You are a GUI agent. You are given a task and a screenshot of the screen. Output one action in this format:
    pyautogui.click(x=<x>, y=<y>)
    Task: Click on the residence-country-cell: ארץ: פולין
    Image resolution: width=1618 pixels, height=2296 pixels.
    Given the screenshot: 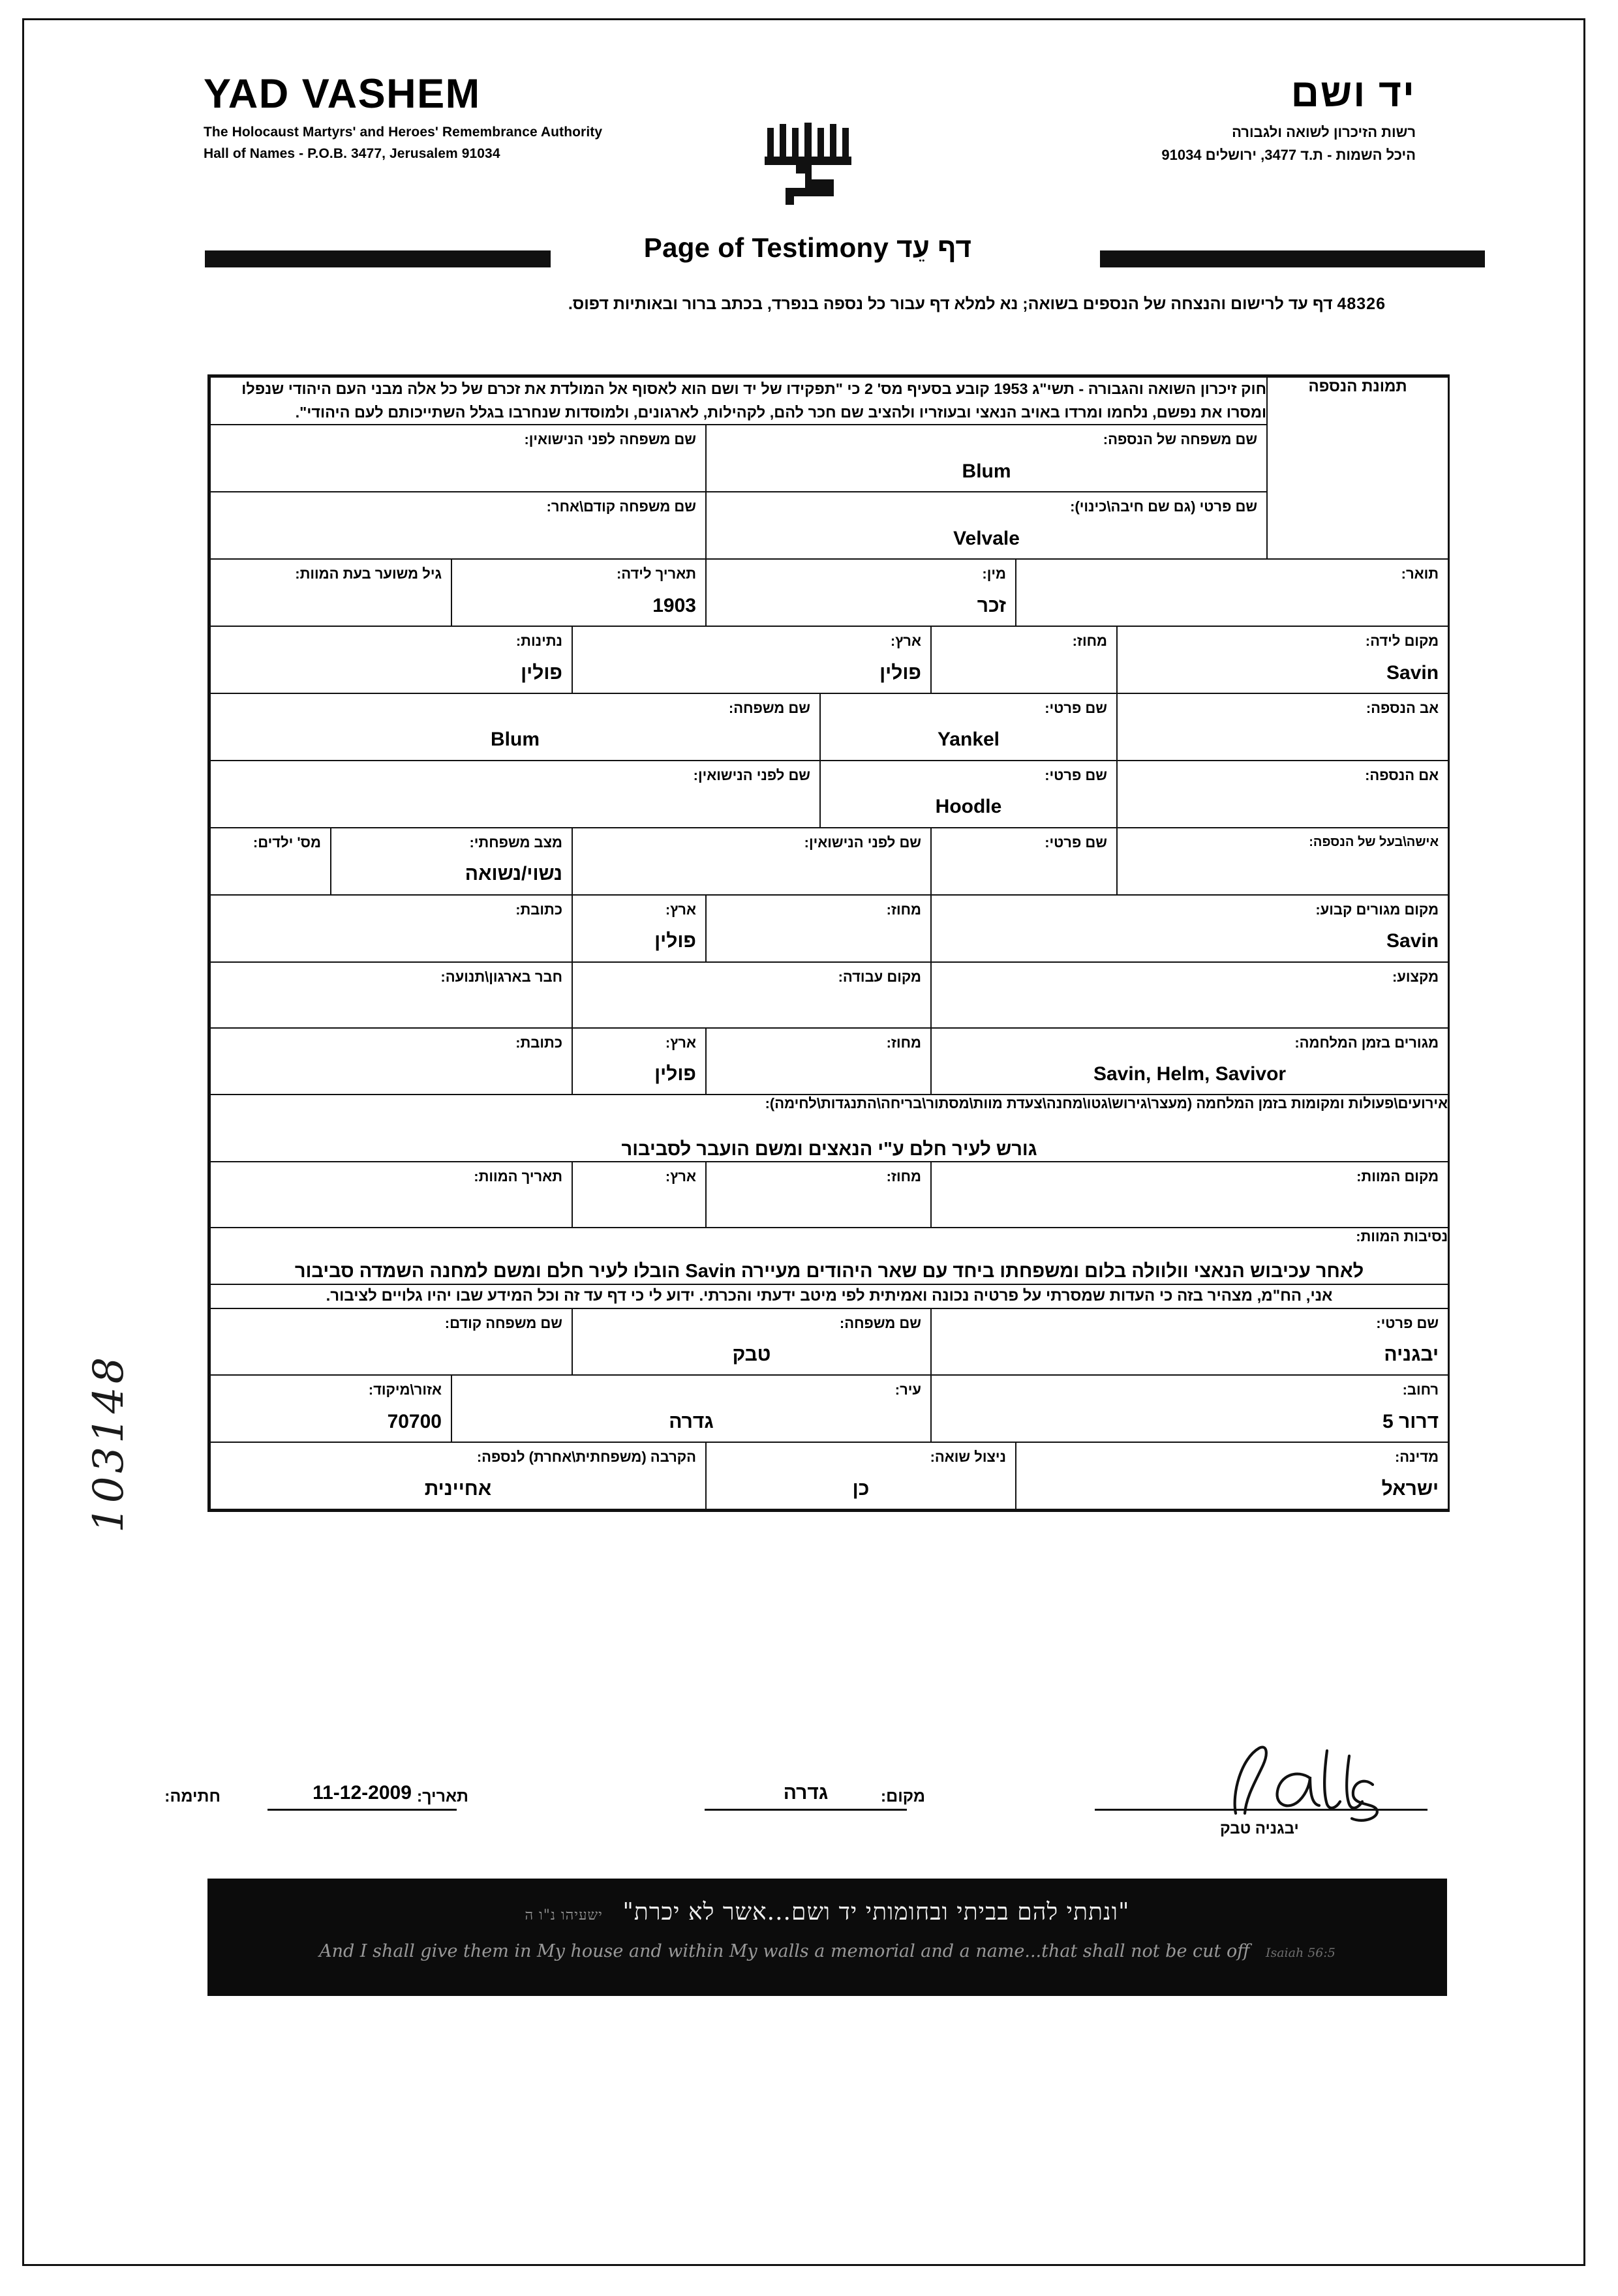 What is the action you would take?
    pyautogui.click(x=639, y=928)
    